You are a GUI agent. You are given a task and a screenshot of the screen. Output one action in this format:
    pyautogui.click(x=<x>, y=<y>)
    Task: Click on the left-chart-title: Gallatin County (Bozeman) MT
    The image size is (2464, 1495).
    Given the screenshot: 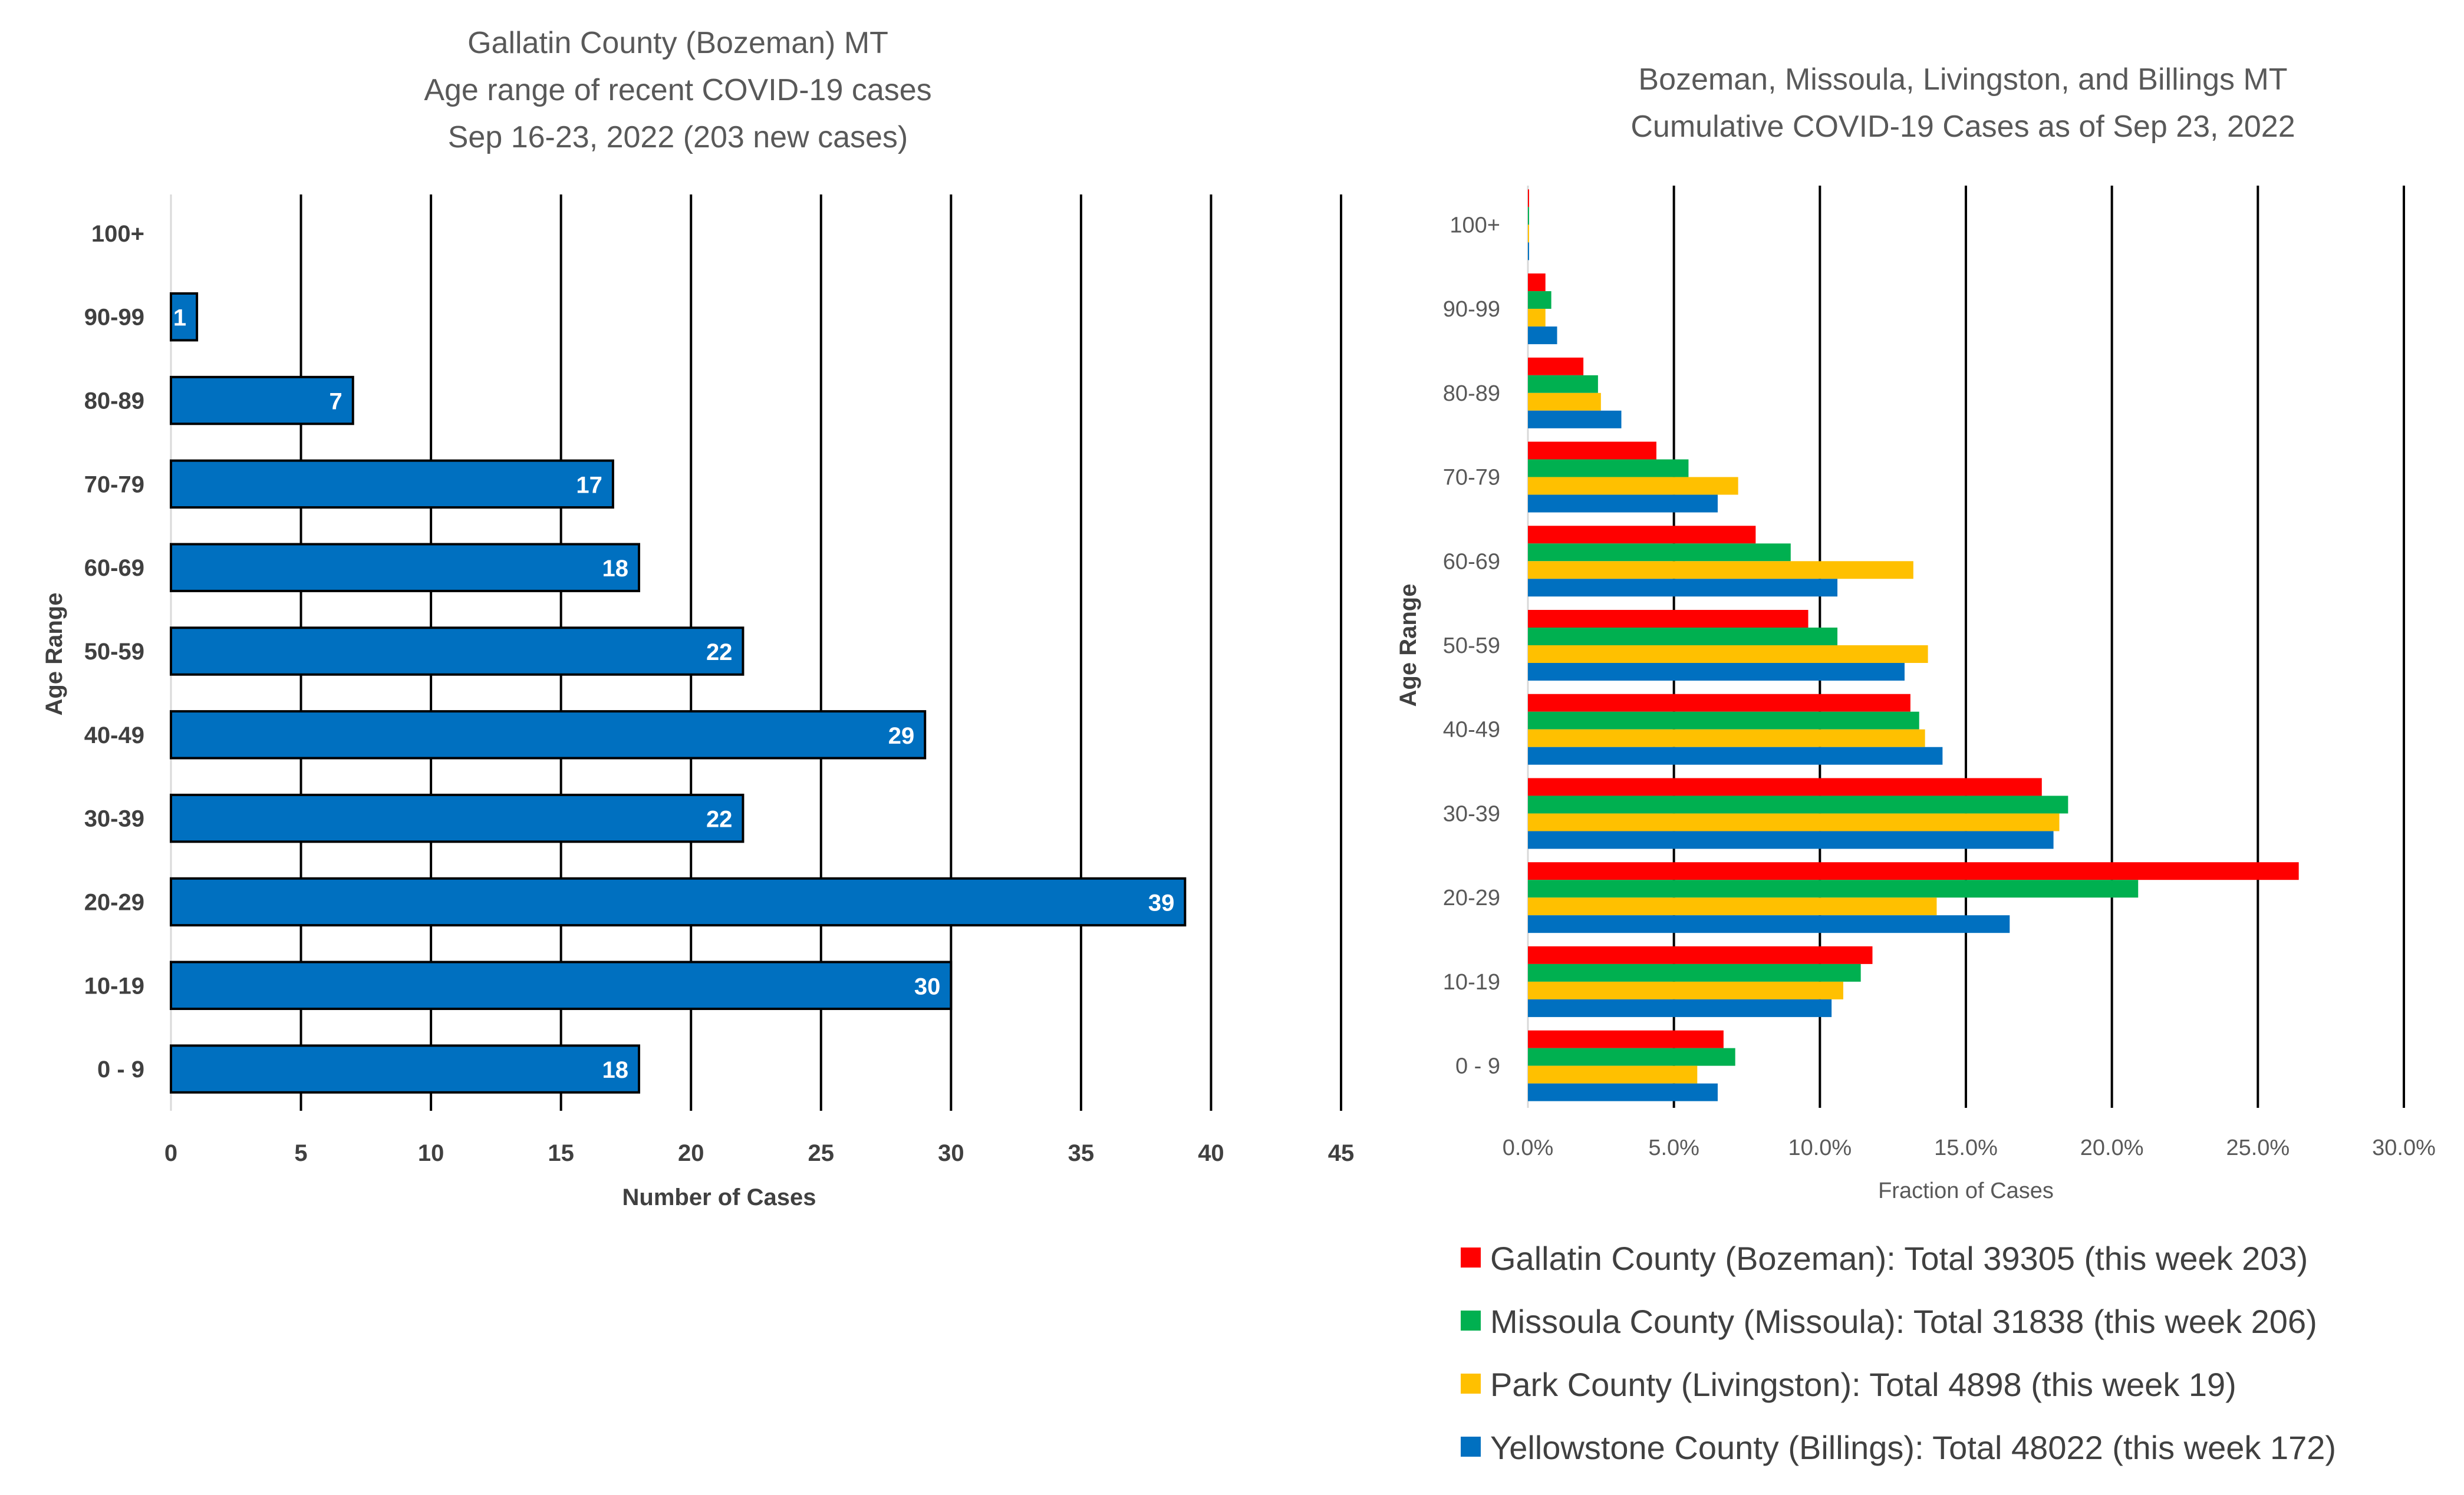 What is the action you would take?
    pyautogui.click(x=677, y=43)
    